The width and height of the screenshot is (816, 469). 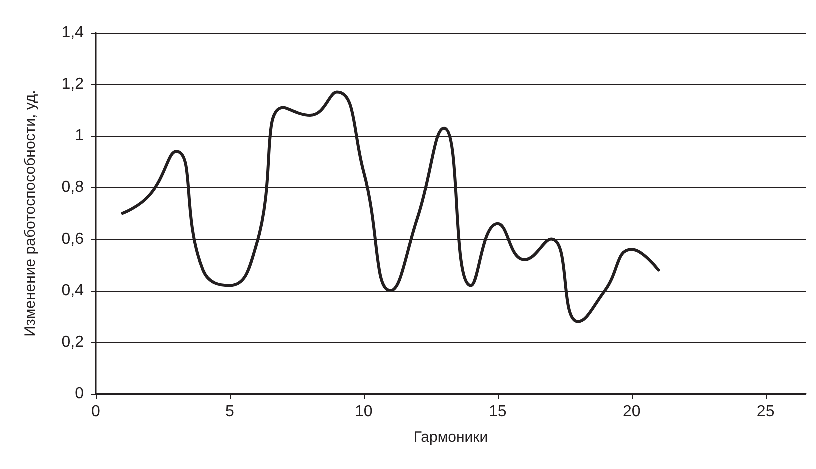 What do you see at coordinates (96, 412) in the screenshot?
I see `x-tick-label: 0` at bounding box center [96, 412].